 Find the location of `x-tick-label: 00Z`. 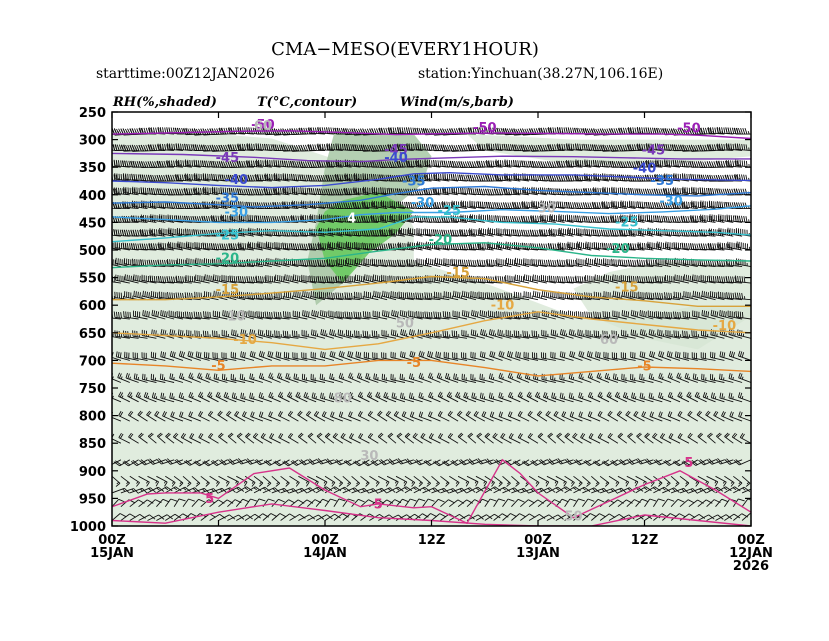

x-tick-label: 00Z is located at coordinates (751, 540).